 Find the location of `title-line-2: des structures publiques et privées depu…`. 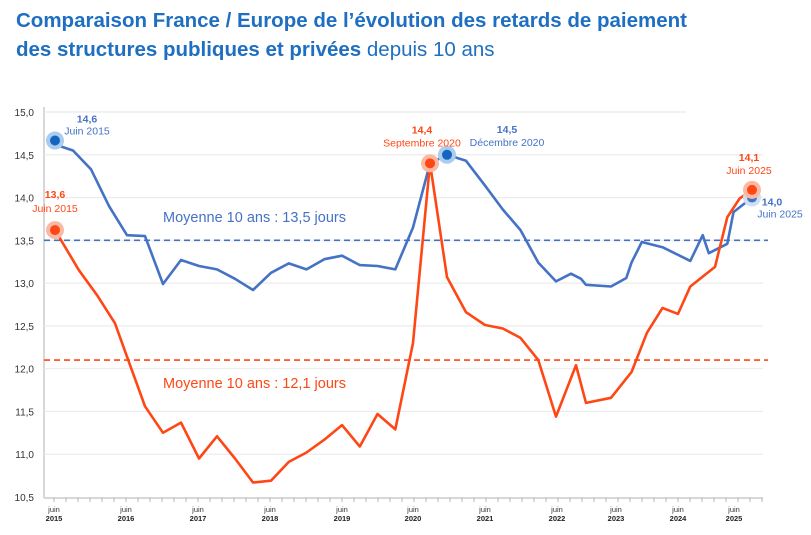

title-line-2: des structures publiques et privées depu… is located at coordinates (351, 49).